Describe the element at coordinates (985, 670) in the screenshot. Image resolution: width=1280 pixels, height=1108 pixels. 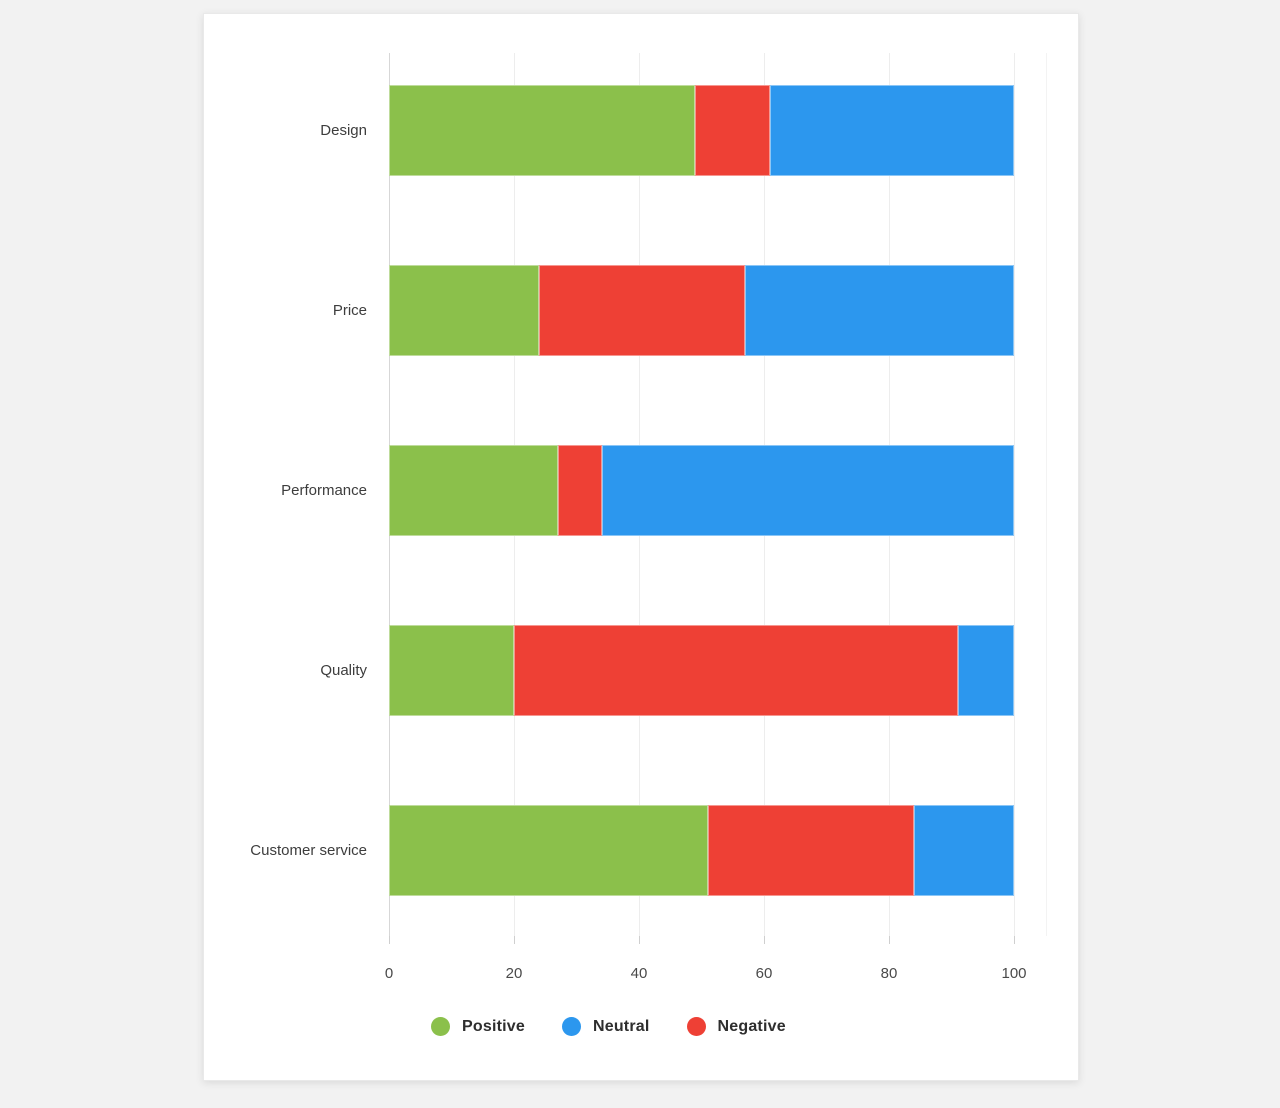
I see `segment-neutral-quality` at that location.